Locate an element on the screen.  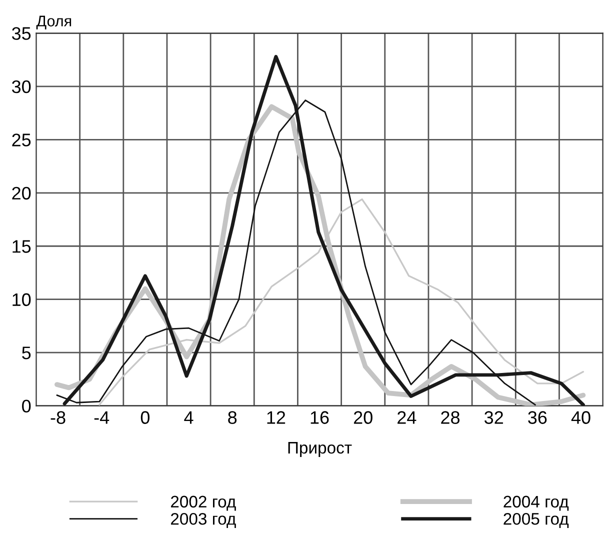
x-tick-label: 8 is located at coordinates (232, 417).